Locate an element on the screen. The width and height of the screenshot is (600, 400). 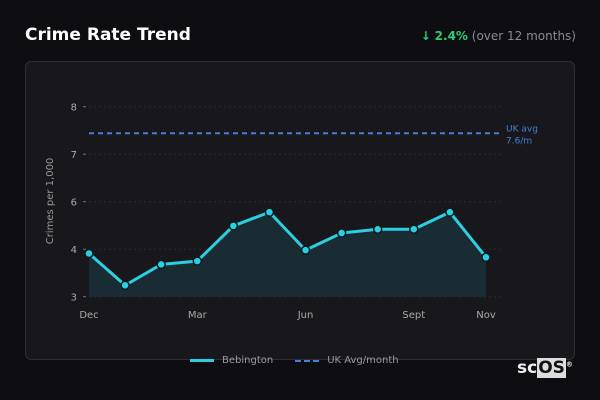
change-period: (over 12 months) is located at coordinates (523, 36).